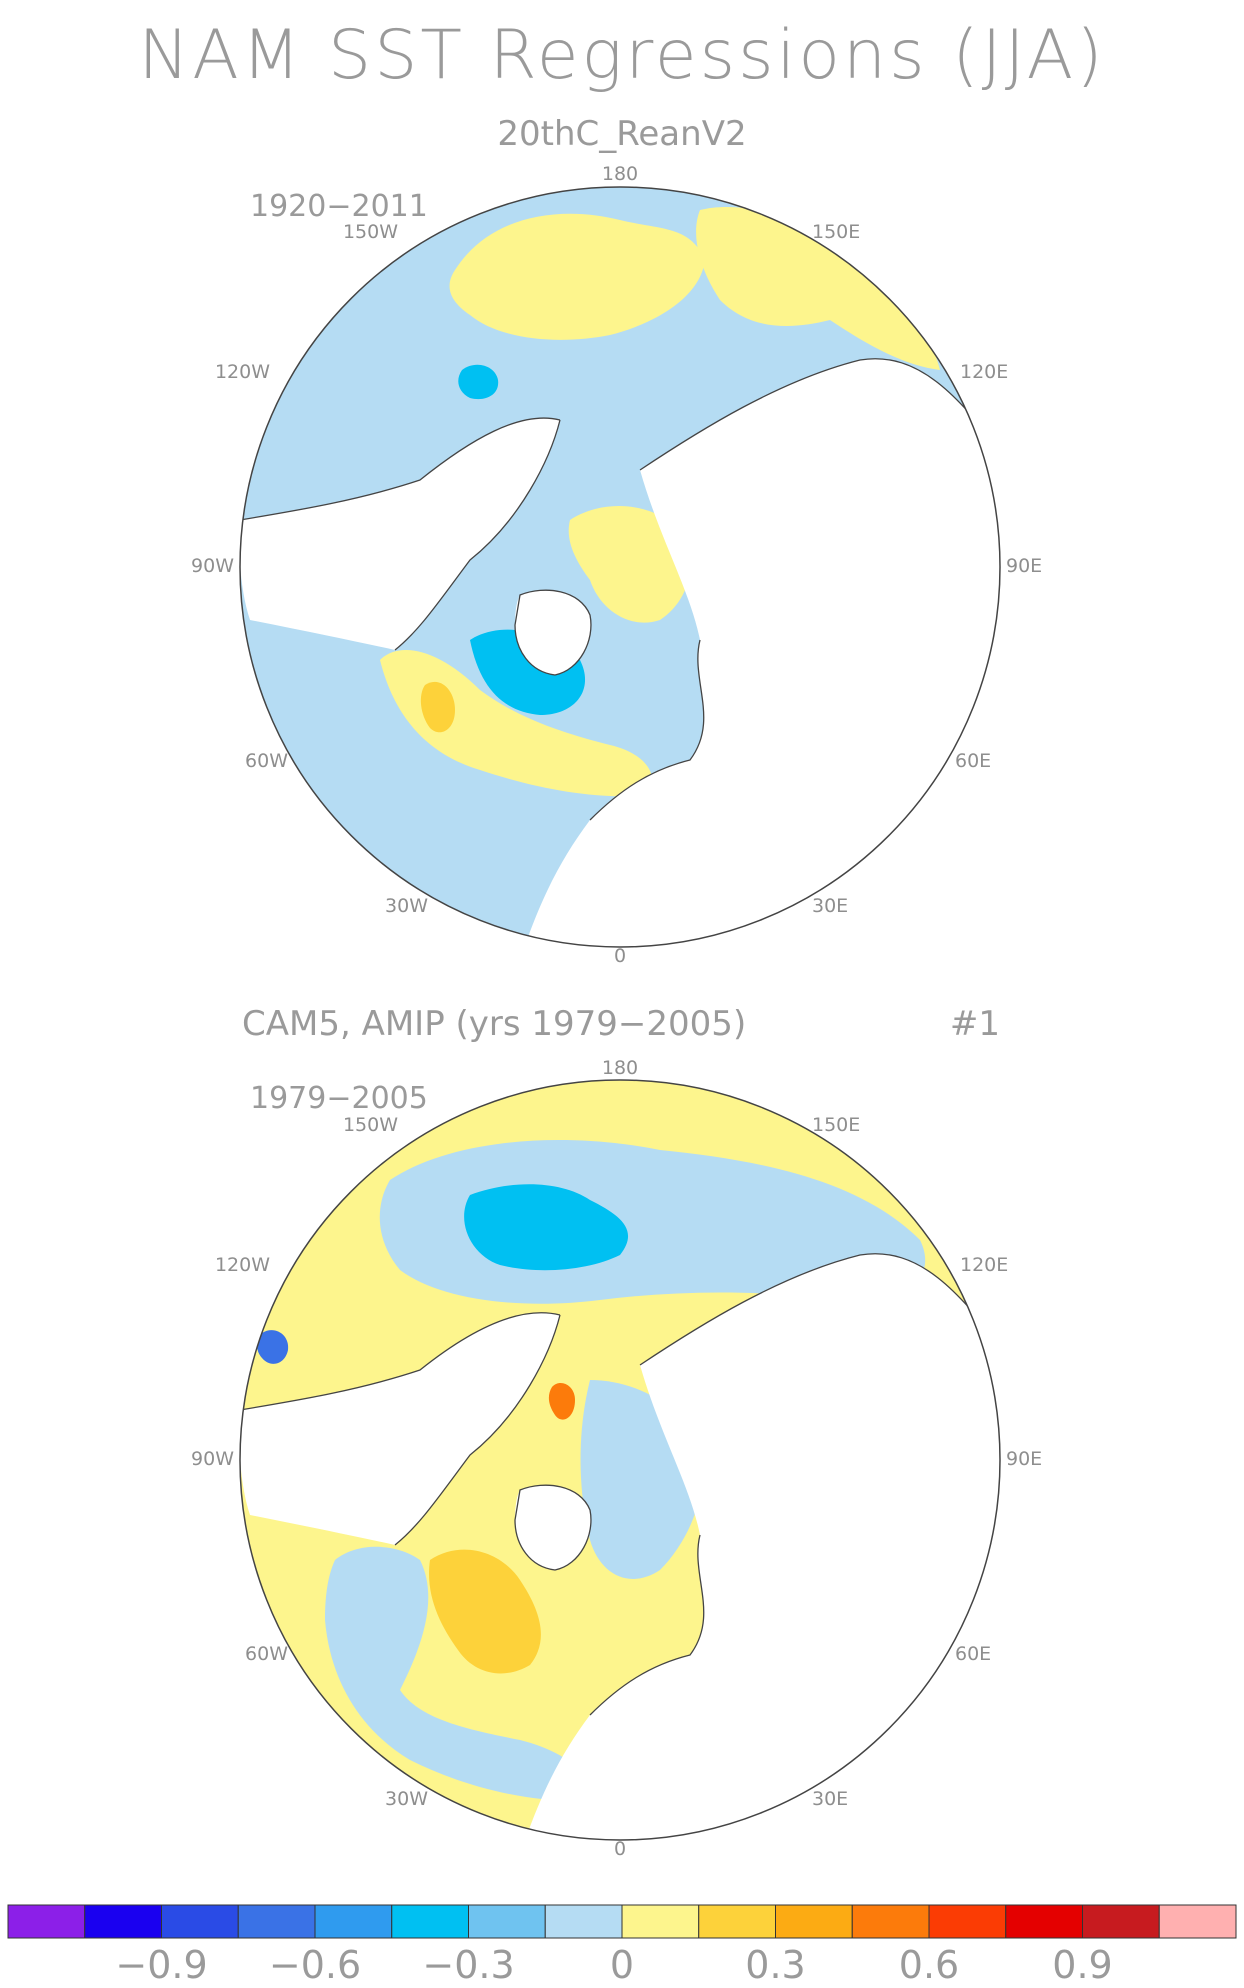  I want to click on colorbar-tick-label: 0.9, so click(1082, 1965).